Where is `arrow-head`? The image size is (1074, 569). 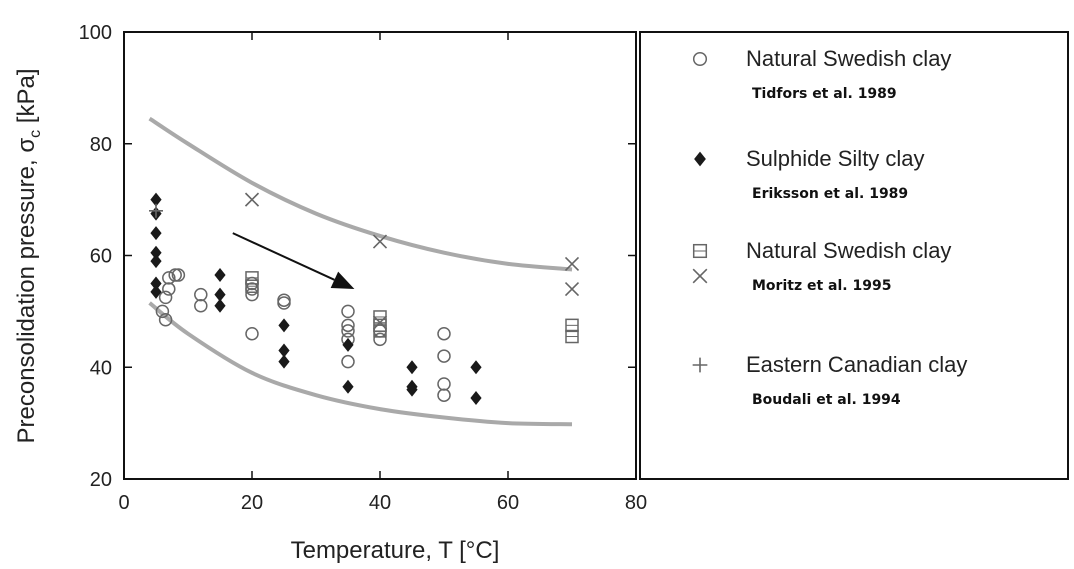 arrow-head is located at coordinates (342, 280).